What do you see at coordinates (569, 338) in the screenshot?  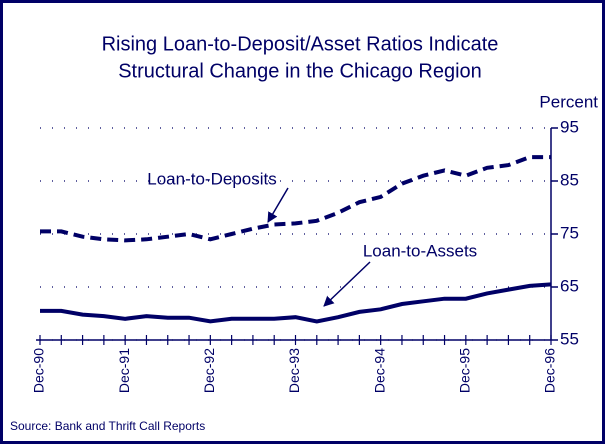 I see `y-tick-label: 55` at bounding box center [569, 338].